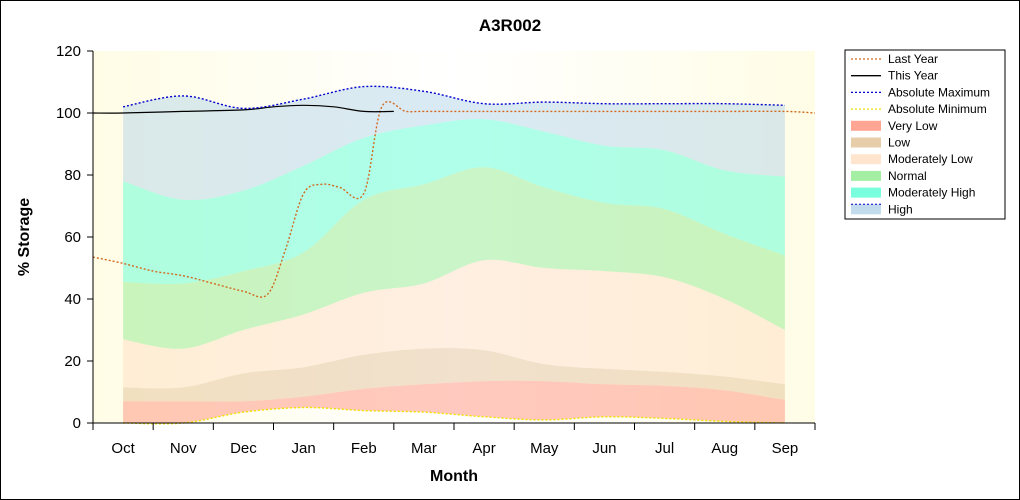  What do you see at coordinates (899, 143) in the screenshot?
I see `legend-label: Low` at bounding box center [899, 143].